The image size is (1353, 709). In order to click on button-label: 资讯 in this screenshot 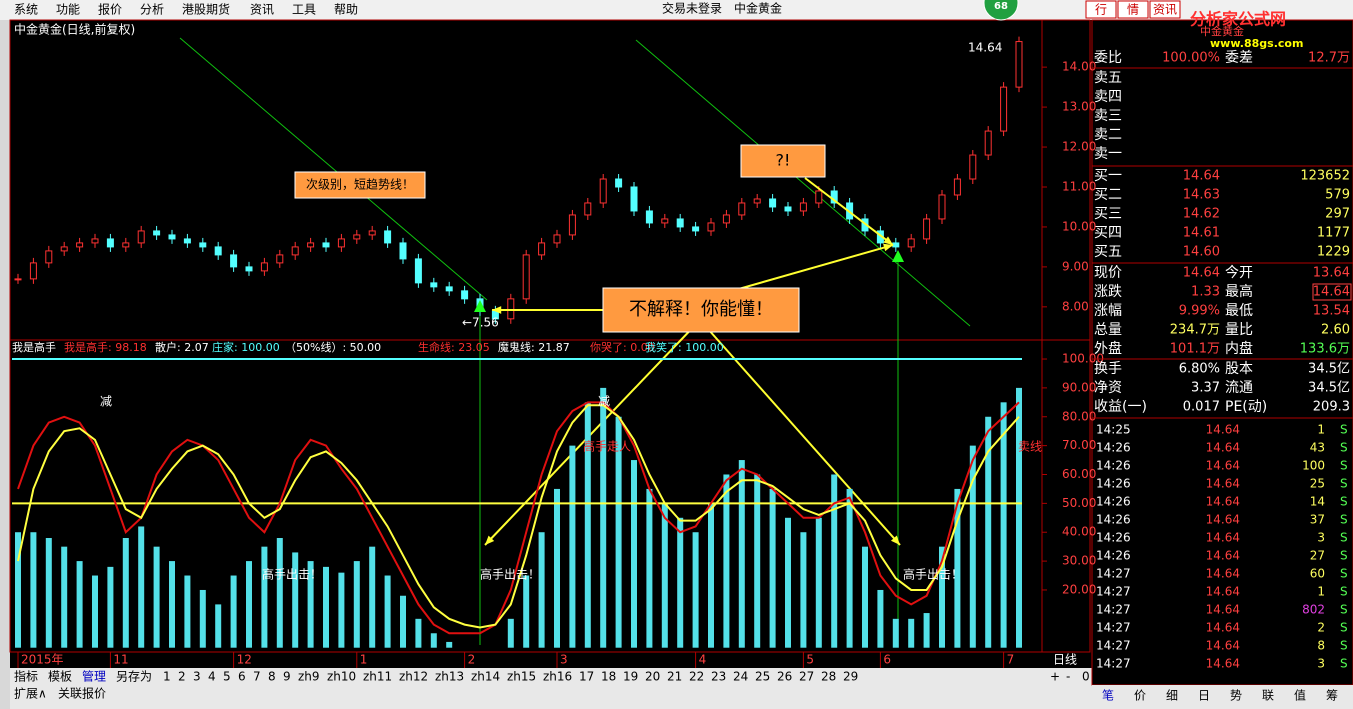, I will do `click(1165, 10)`.